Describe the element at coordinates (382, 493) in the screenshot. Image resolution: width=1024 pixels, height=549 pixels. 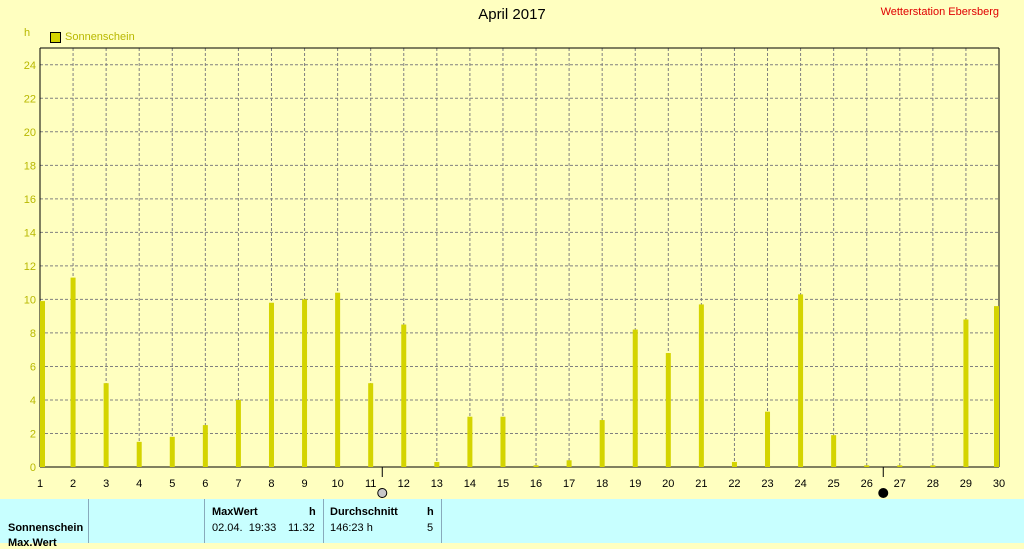
I see `full-moon-icon` at that location.